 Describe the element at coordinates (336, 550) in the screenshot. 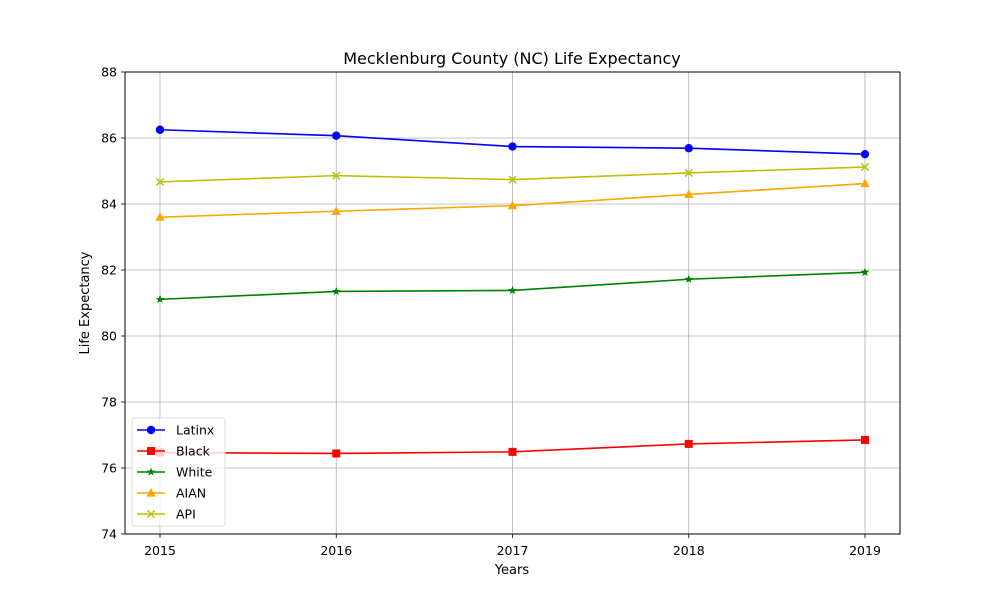

I see `x-tick-label: 2016` at that location.